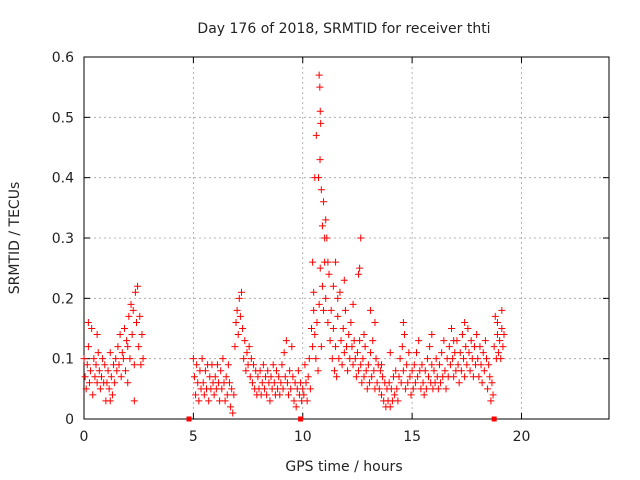 Image resolution: width=640 pixels, height=480 pixels. What do you see at coordinates (63, 239) in the screenshot?
I see `y-tick-label: 0.3` at bounding box center [63, 239].